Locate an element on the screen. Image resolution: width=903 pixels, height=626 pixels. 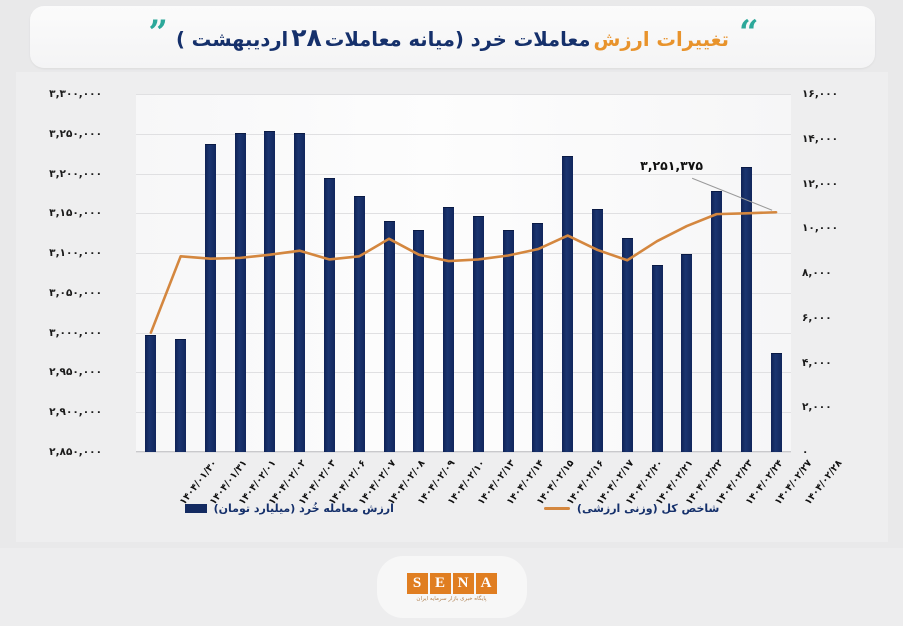
title-day-number: ۲۸ is located at coordinates (306, 37).